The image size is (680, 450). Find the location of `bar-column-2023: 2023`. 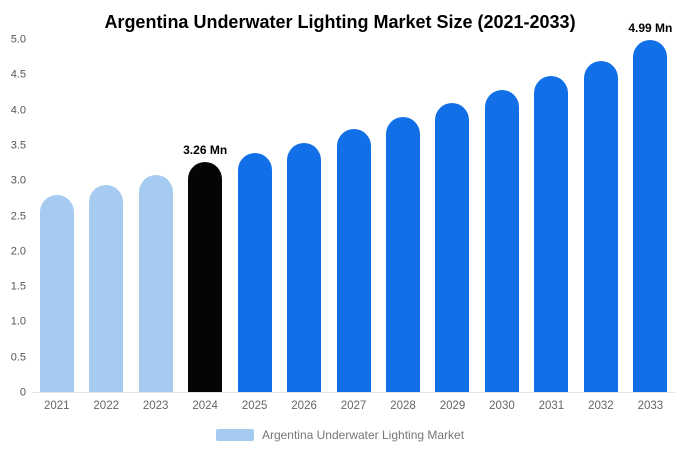

bar-column-2023: 2023 is located at coordinates (155, 225).